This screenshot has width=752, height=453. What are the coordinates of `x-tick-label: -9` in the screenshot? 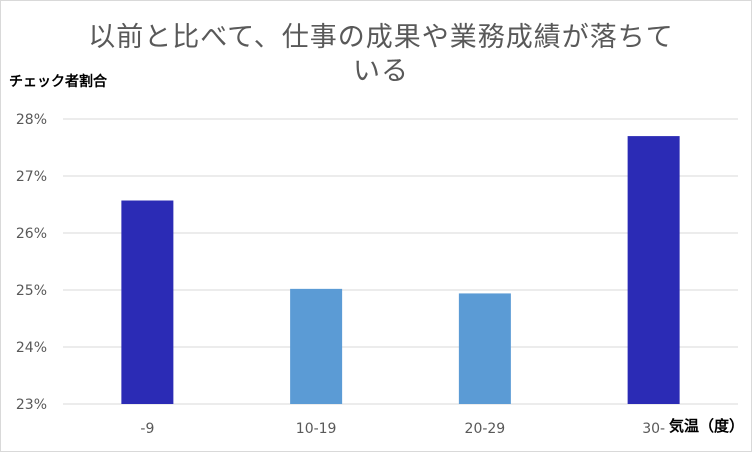 It's located at (147, 429).